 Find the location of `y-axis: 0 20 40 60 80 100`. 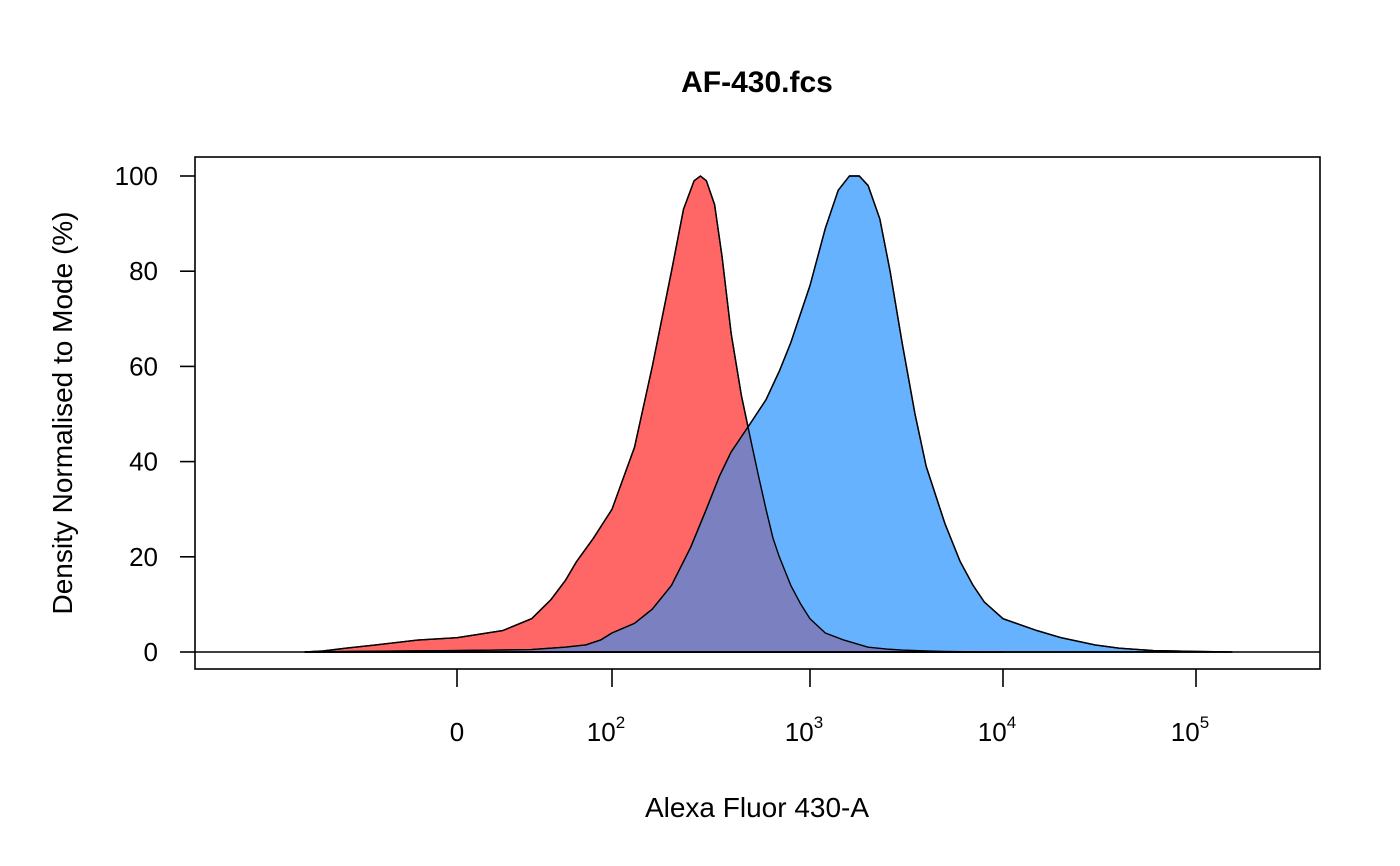

y-axis: 0 20 40 60 80 100 is located at coordinates (155, 414).